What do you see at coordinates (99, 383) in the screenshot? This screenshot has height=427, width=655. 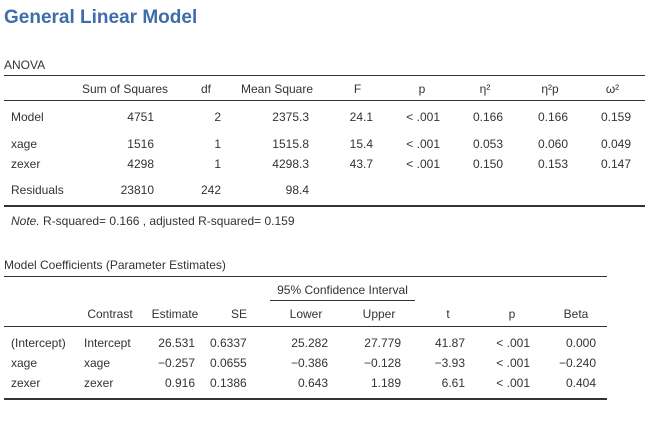 I see `coef-cell-contrast: zexer` at bounding box center [99, 383].